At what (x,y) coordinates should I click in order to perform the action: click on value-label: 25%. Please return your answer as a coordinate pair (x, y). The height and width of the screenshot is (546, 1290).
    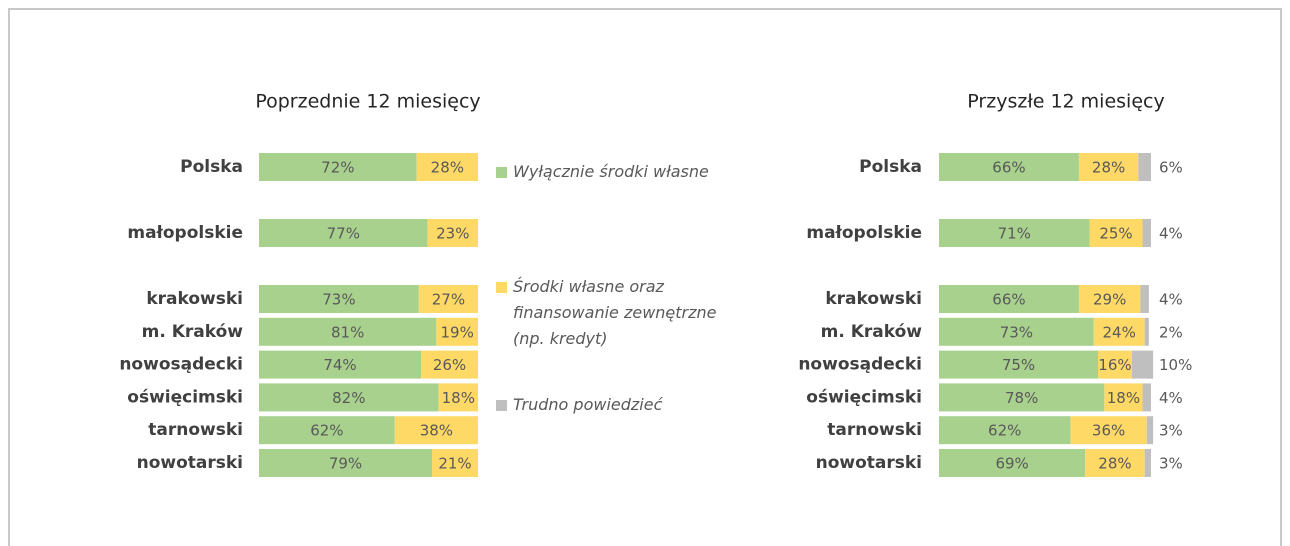
    Looking at the image, I should click on (1115, 234).